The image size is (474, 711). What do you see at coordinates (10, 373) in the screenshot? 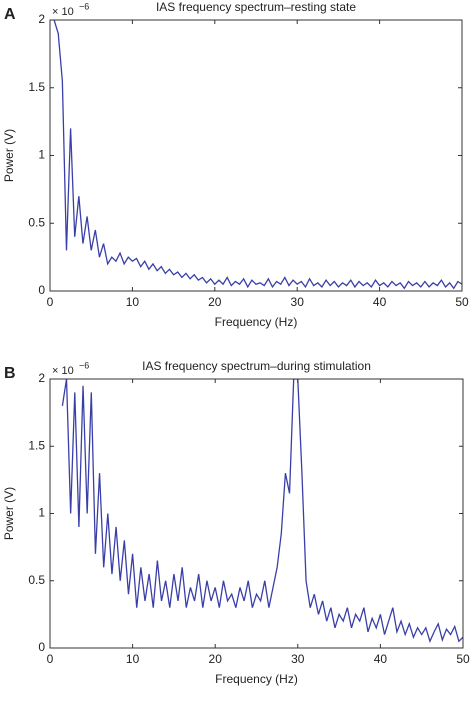
I see `panel-label: B` at bounding box center [10, 373].